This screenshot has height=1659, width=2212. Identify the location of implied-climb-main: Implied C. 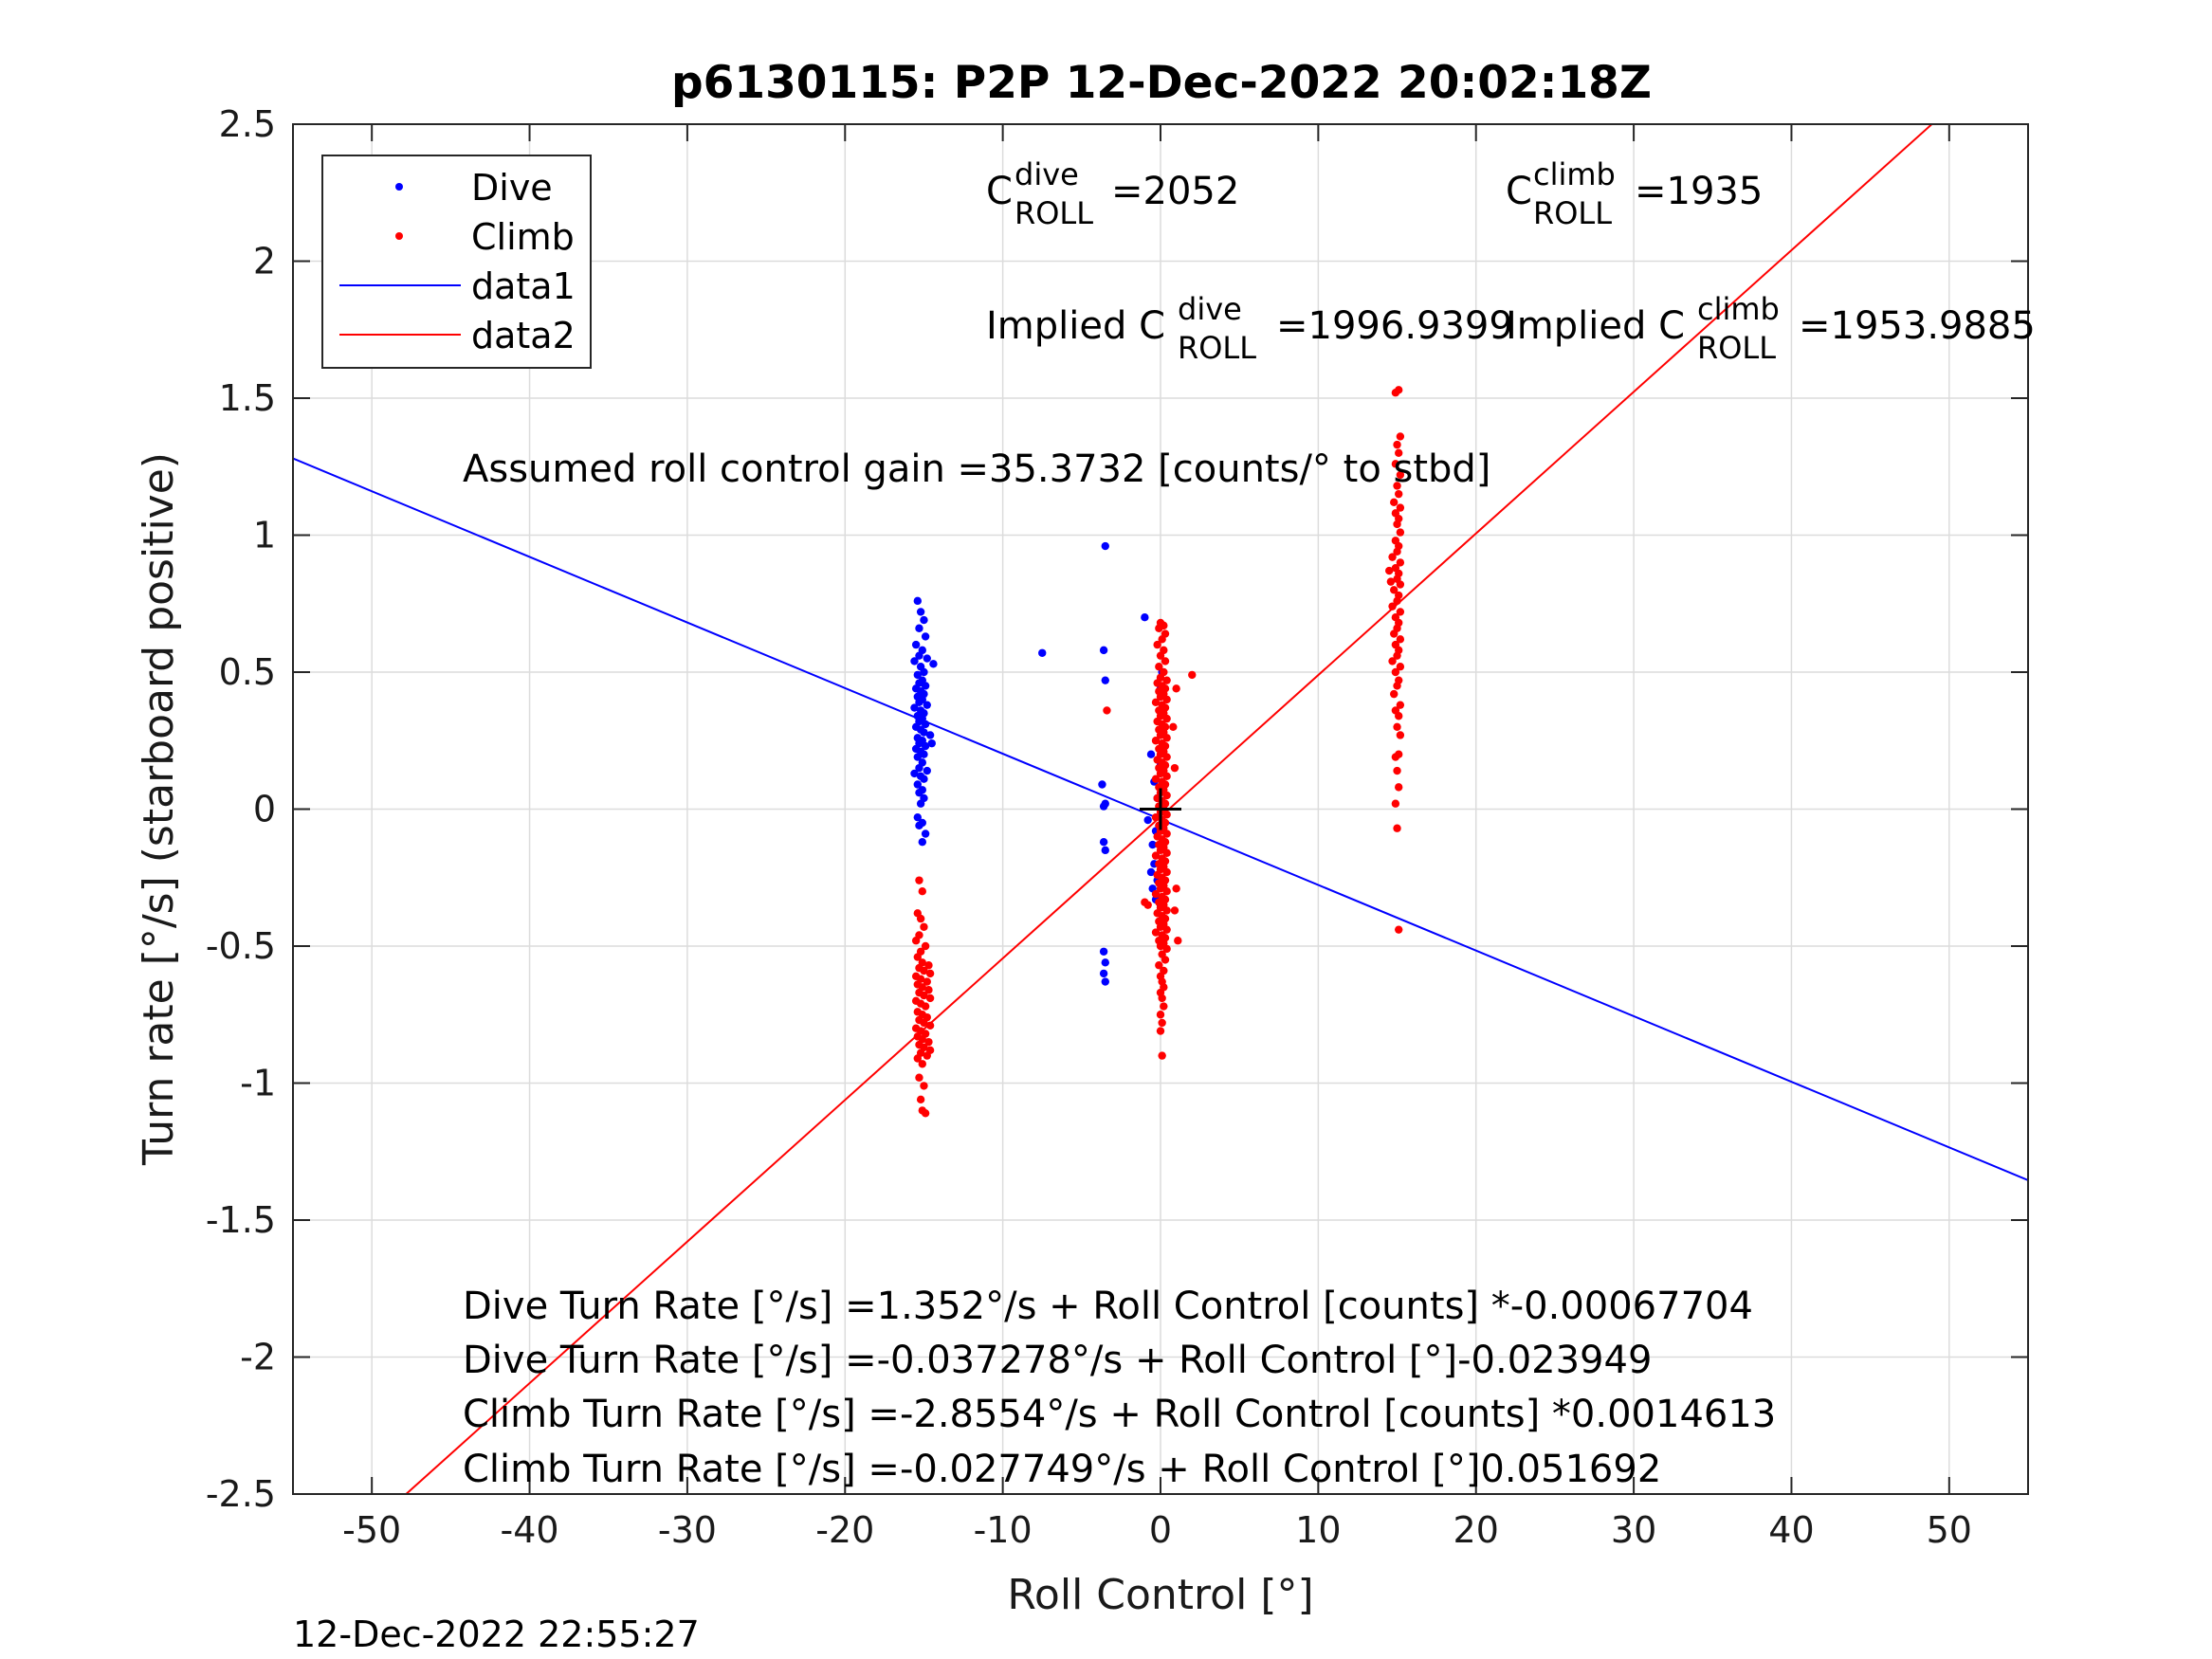
(1595, 326).